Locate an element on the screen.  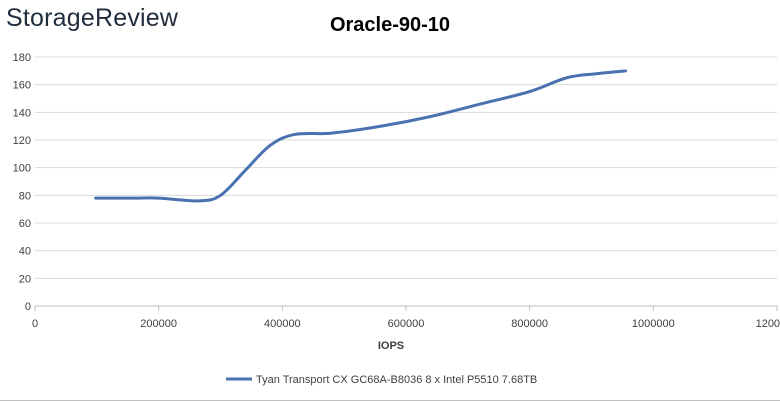
y-tick-label: 0 is located at coordinates (28, 307).